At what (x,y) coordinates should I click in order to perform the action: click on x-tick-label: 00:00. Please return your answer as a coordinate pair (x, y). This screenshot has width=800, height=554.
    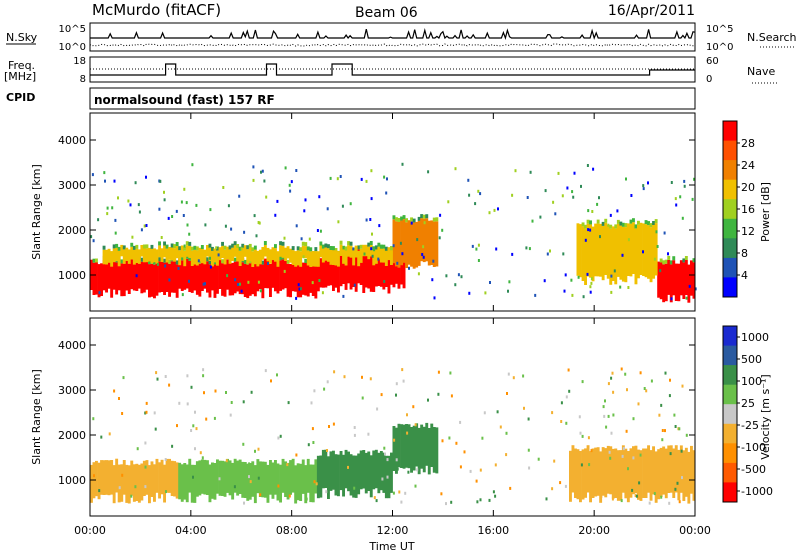
    Looking at the image, I should click on (90, 530).